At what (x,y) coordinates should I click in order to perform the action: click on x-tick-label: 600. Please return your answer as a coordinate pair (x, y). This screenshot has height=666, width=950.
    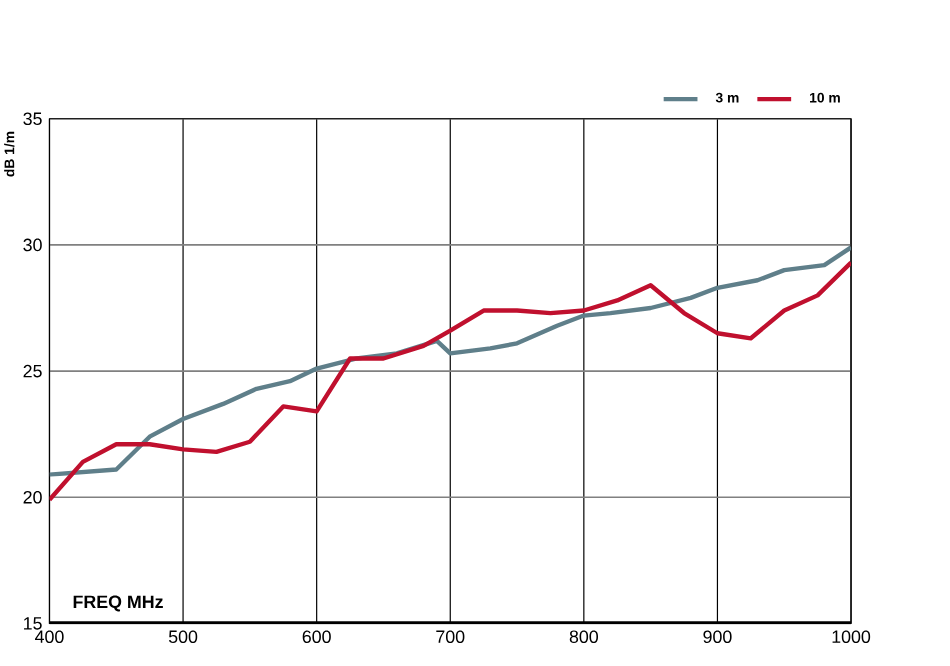
    Looking at the image, I should click on (316, 636).